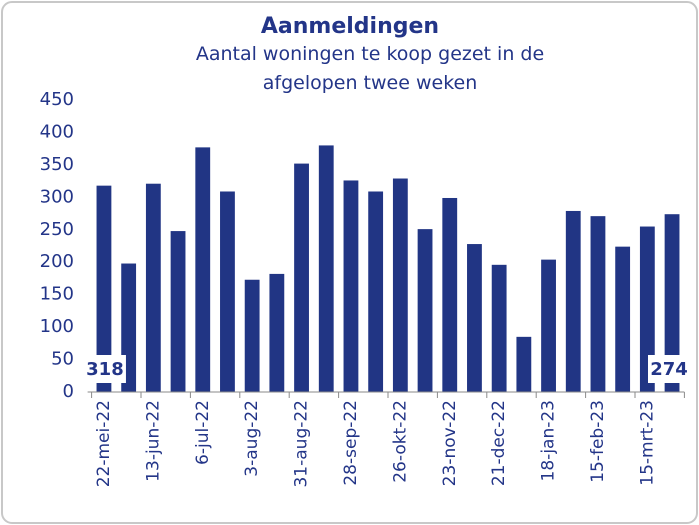 This screenshot has width=699, height=525. What do you see at coordinates (68, 391) in the screenshot?
I see `y-tick-label: 0` at bounding box center [68, 391].